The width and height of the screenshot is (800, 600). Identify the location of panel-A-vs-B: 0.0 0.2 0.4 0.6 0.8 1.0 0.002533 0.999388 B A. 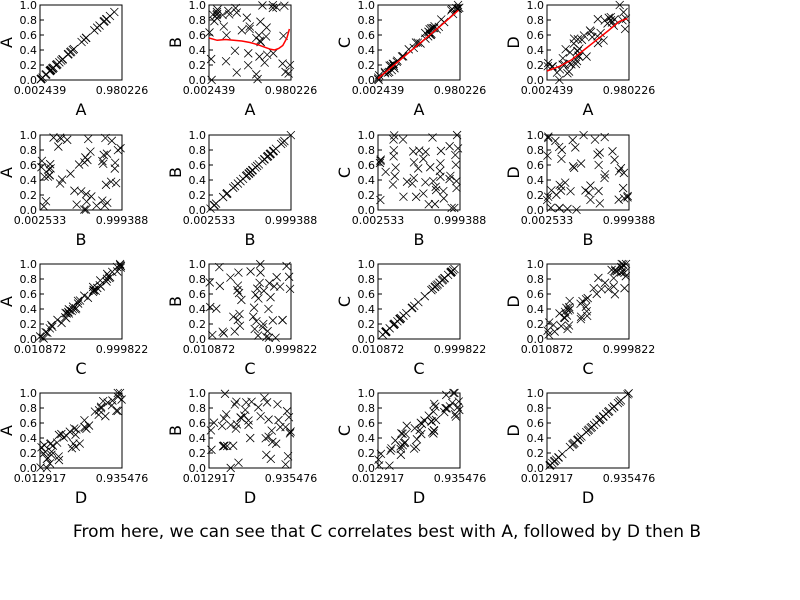
(74, 189).